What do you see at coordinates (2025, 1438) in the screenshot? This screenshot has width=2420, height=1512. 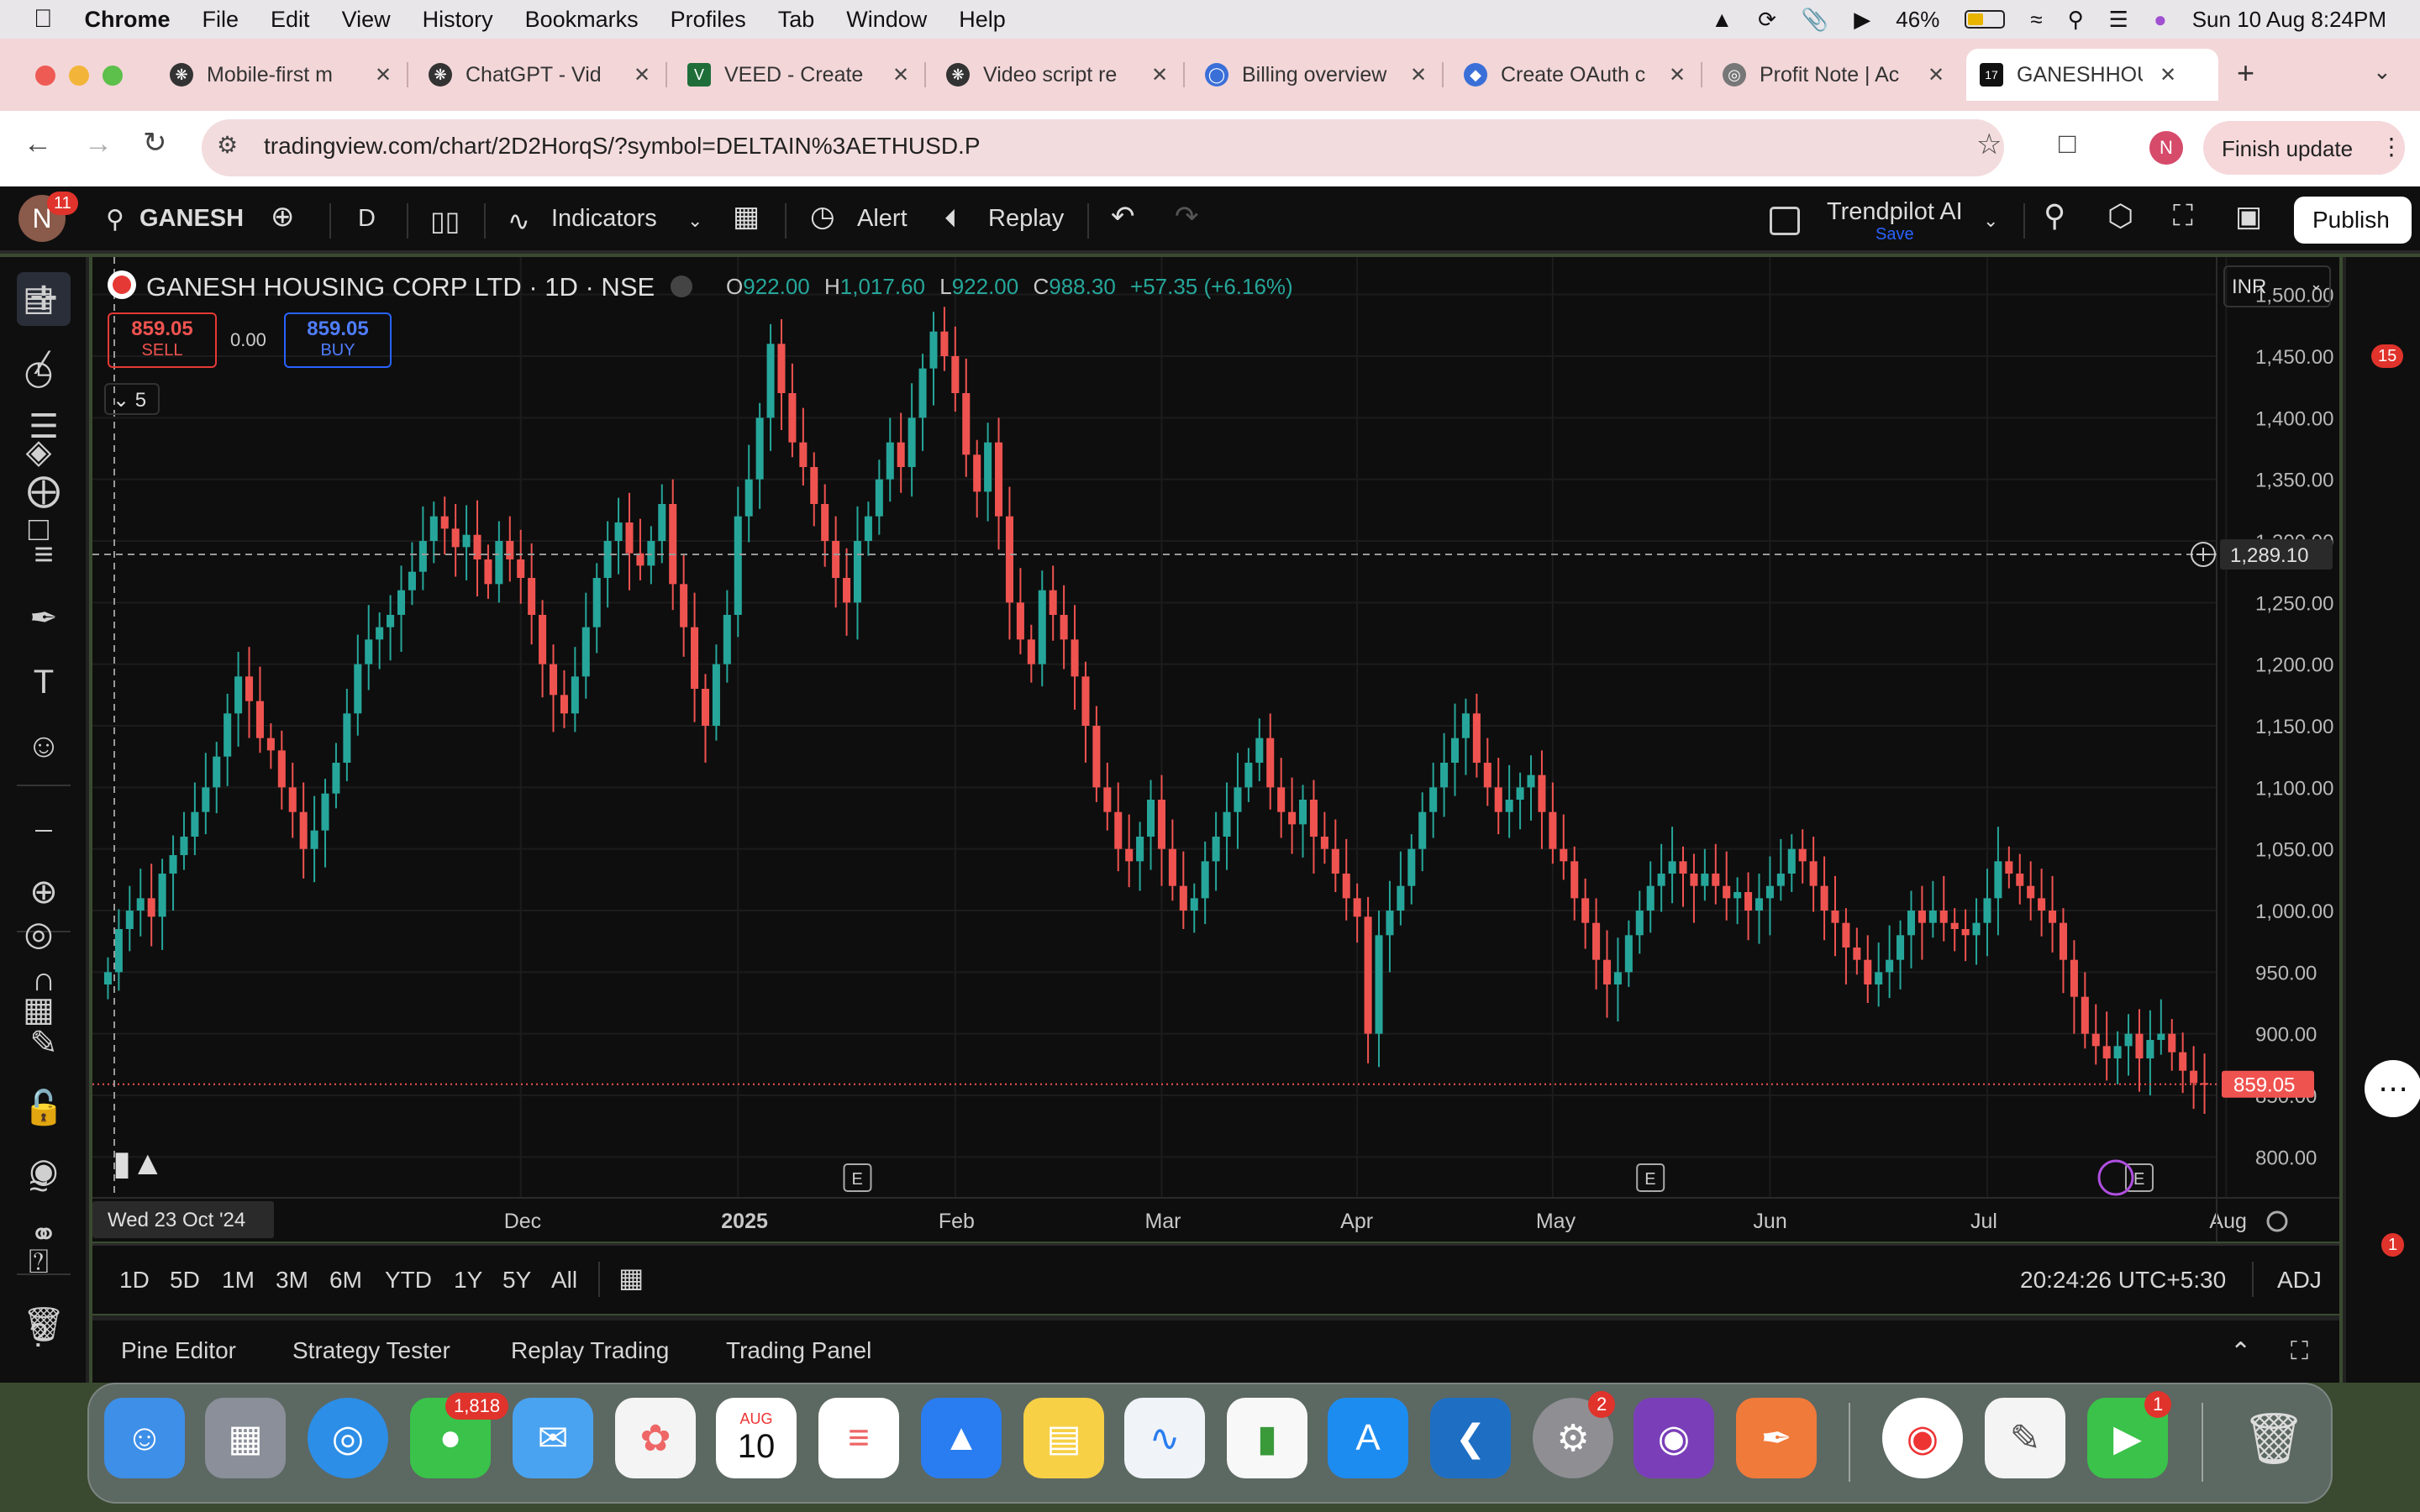 I see `textedit-icon: ✎` at bounding box center [2025, 1438].